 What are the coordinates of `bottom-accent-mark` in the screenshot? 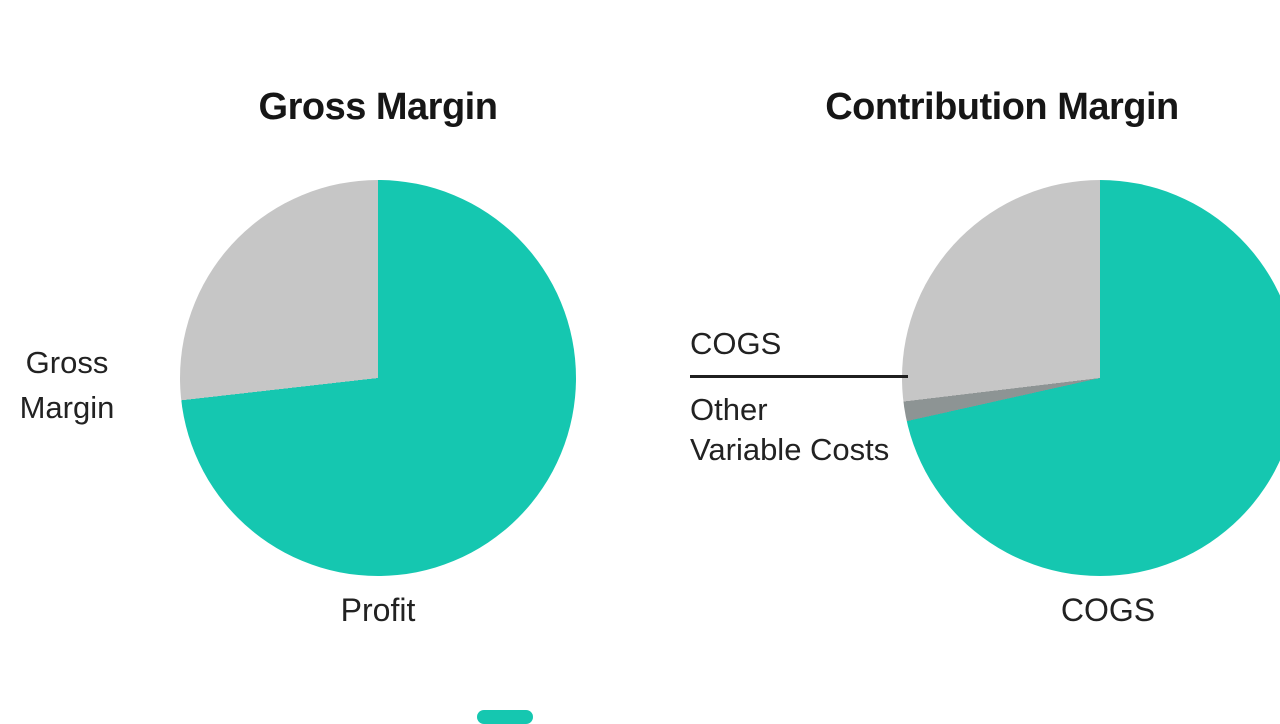 It's located at (505, 717).